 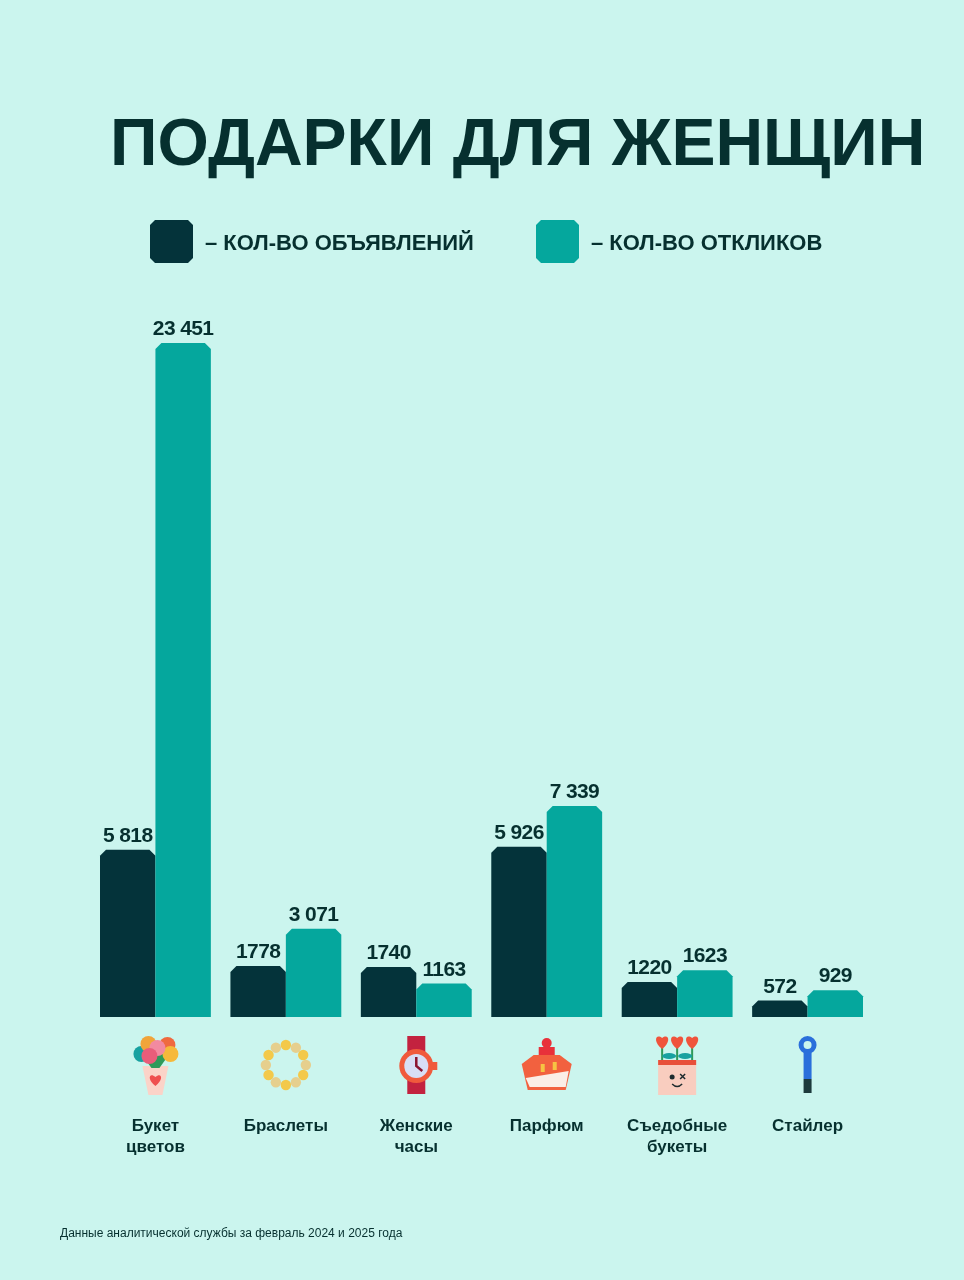 What do you see at coordinates (444, 968) in the screenshot?
I see `data-label: 1163` at bounding box center [444, 968].